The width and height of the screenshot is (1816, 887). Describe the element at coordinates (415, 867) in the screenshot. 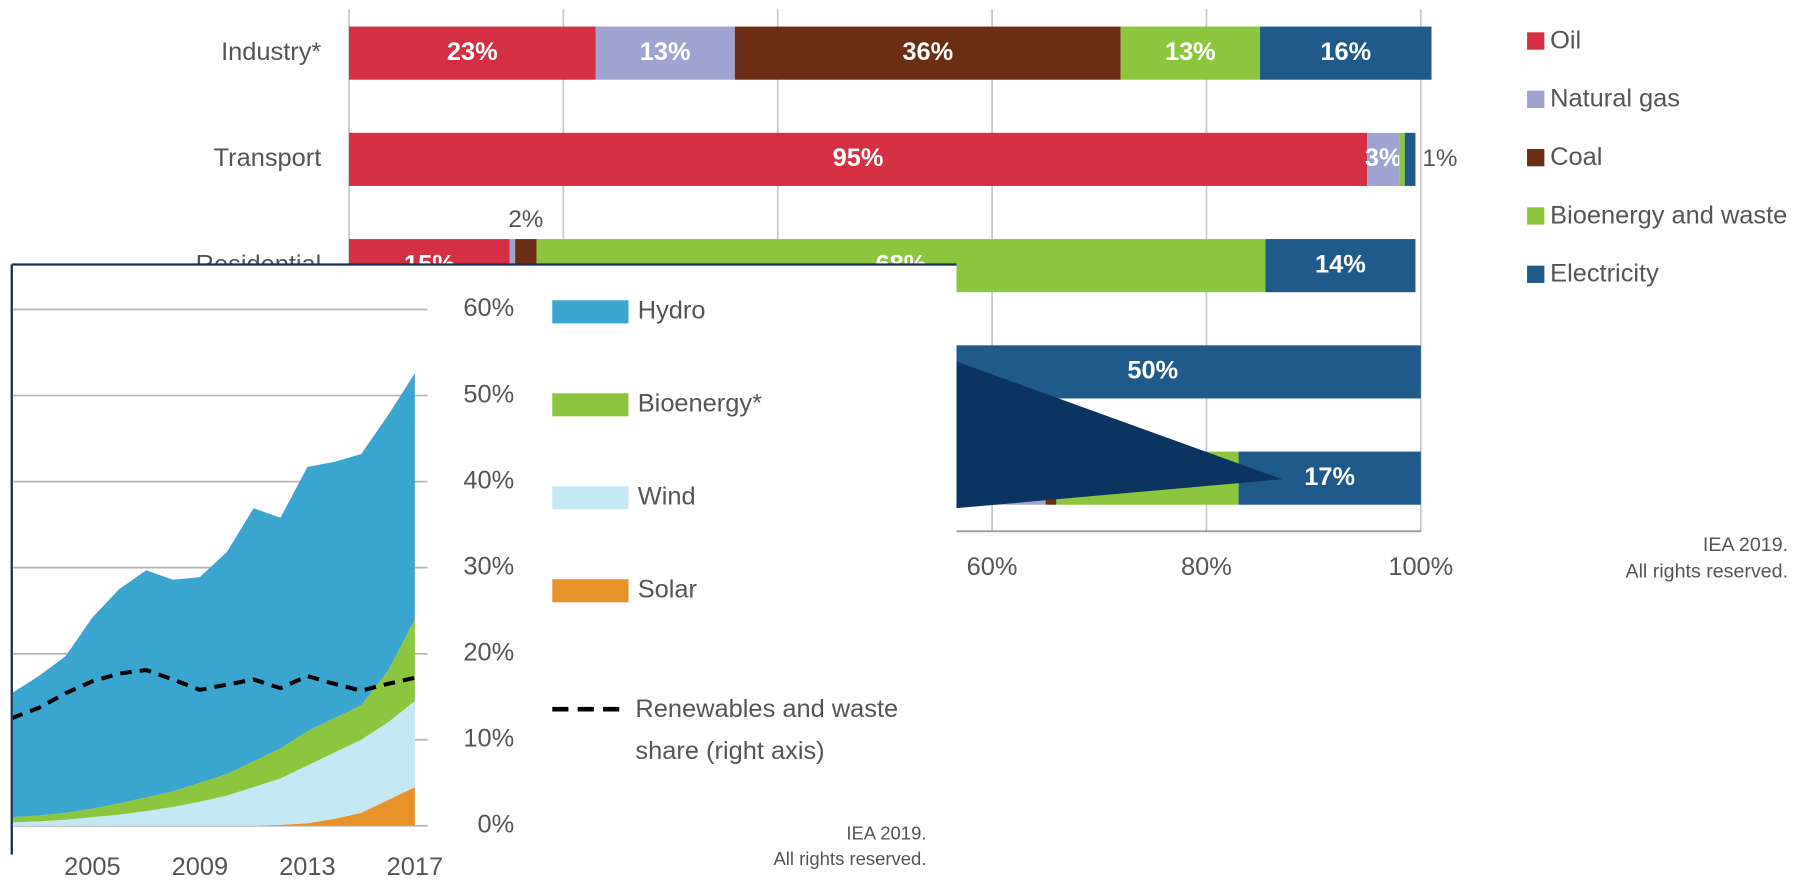

I see `x-tick-label: 2017` at that location.